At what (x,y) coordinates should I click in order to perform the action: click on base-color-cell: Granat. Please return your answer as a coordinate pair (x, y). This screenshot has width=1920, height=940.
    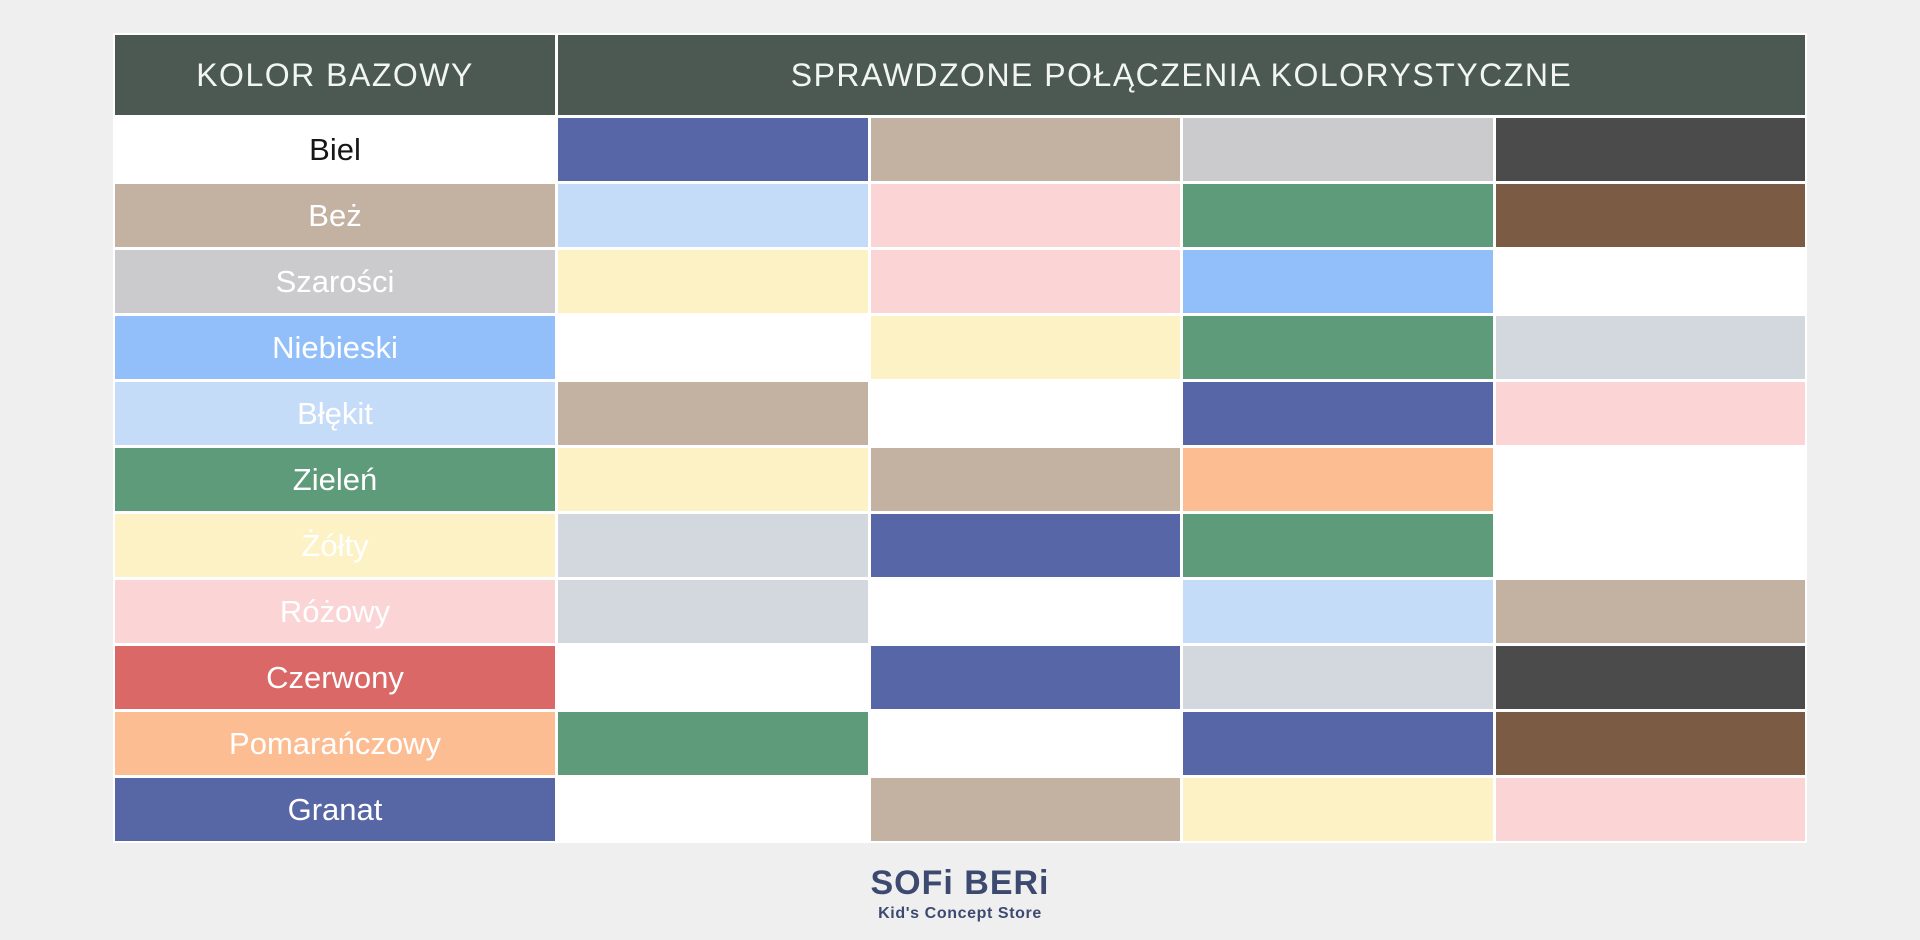
    Looking at the image, I should click on (335, 809).